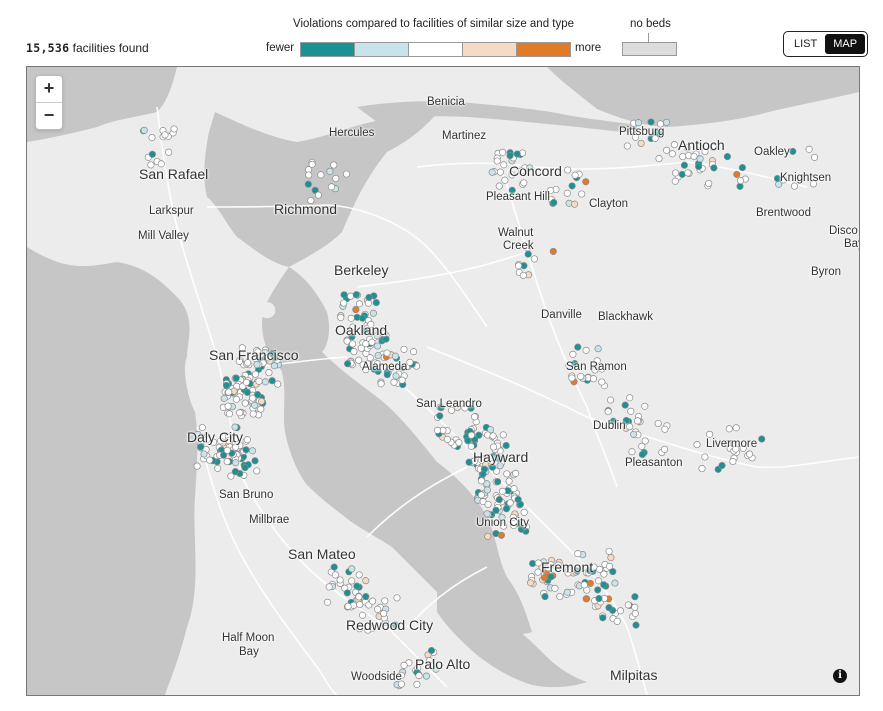  Describe the element at coordinates (49, 89) in the screenshot. I see `zoom-in-button: +` at that location.